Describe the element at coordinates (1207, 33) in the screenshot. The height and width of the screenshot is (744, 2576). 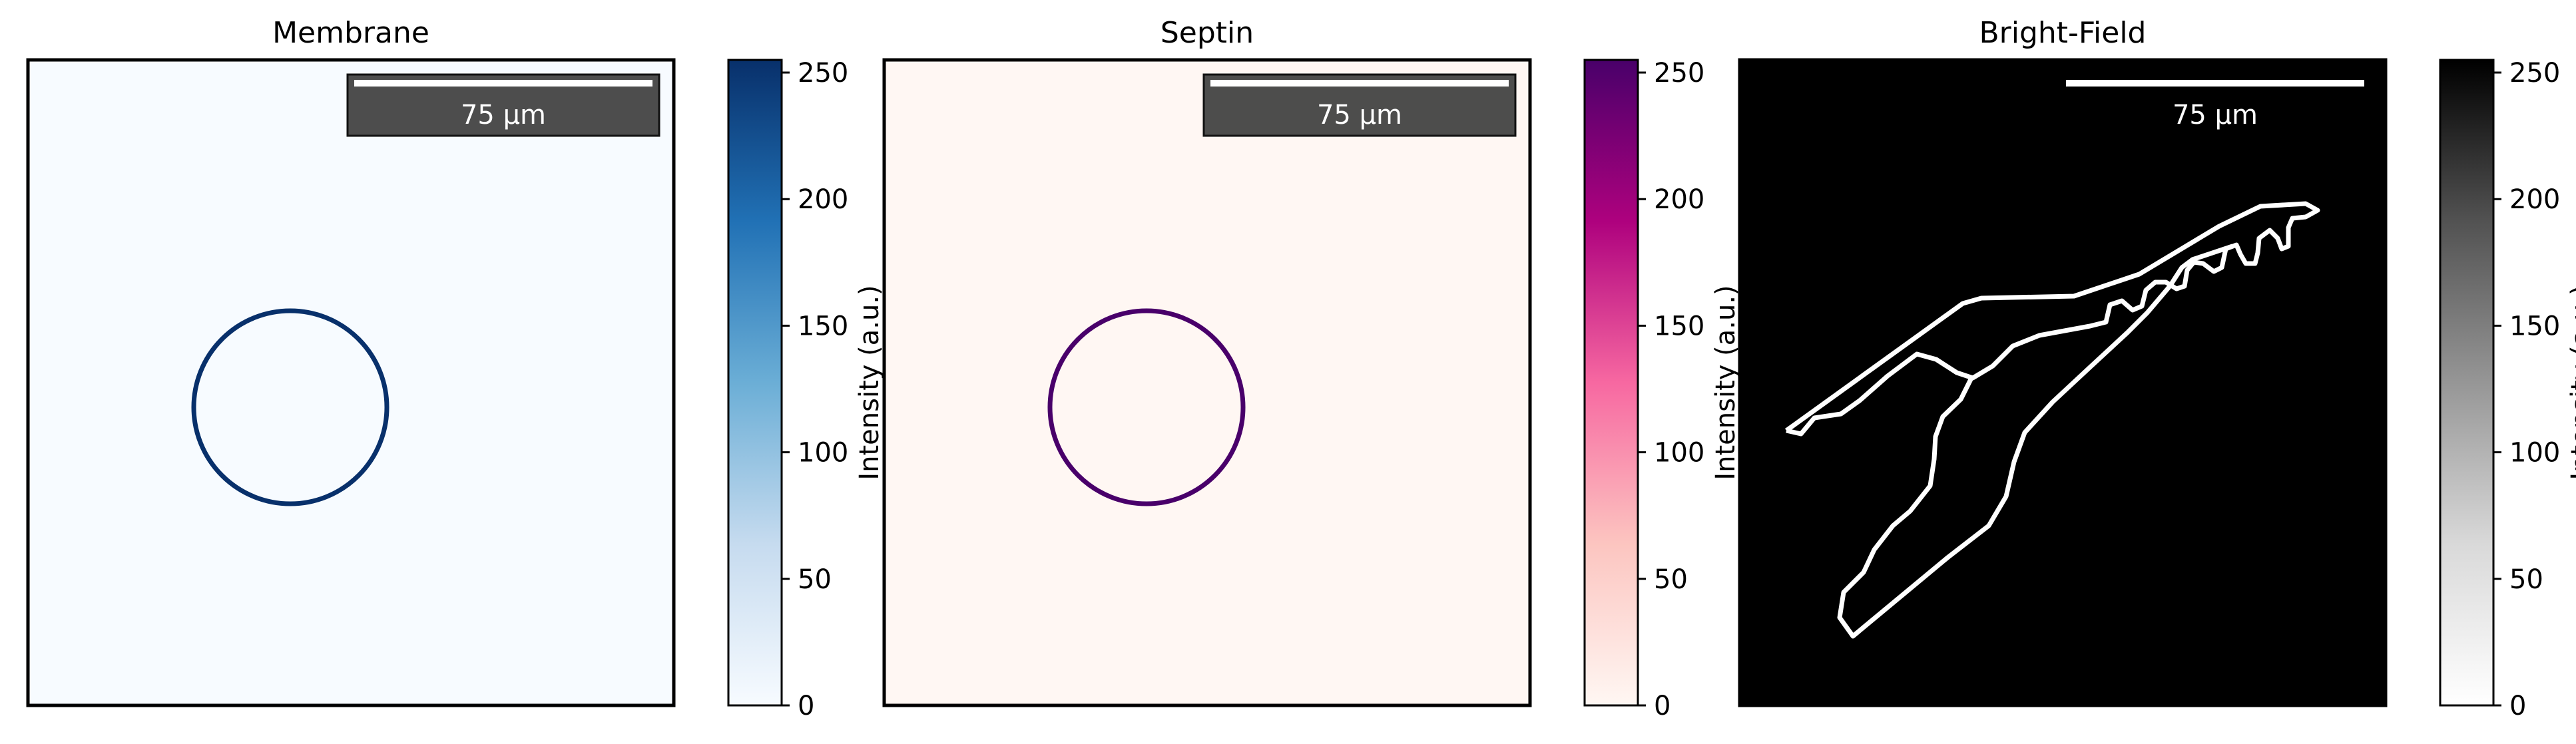
I see `panel-title: Septin` at that location.